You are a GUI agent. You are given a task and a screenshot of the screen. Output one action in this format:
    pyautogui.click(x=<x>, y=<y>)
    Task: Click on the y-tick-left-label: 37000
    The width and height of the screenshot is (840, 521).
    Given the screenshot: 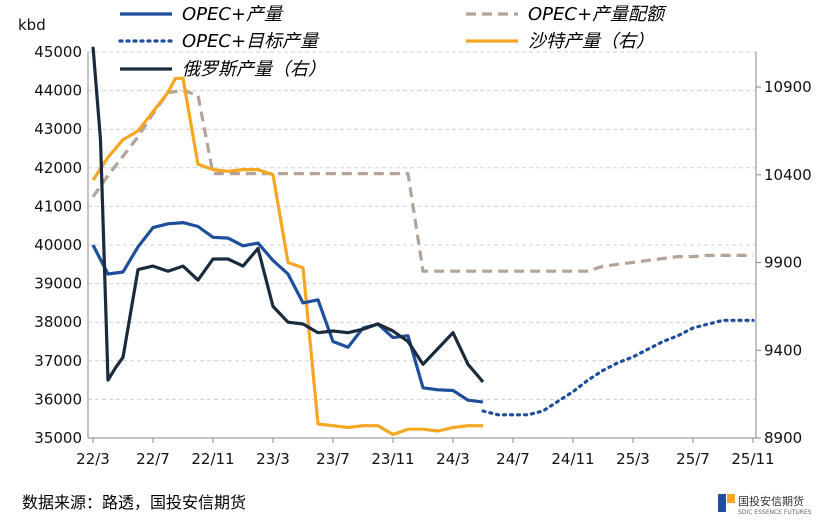 What is the action you would take?
    pyautogui.click(x=58, y=361)
    